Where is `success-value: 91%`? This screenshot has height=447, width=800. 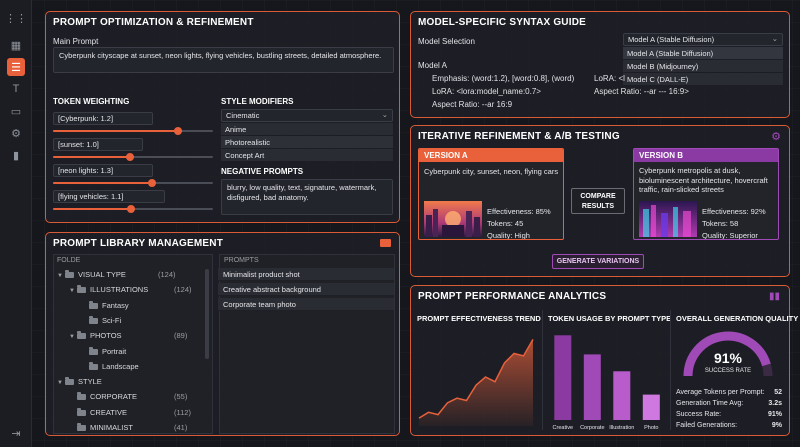 success-value: 91% is located at coordinates (728, 358).